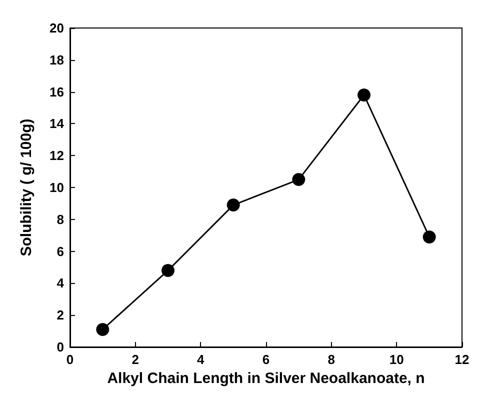 This screenshot has height=405, width=484. I want to click on y-tick-label: 20, so click(57, 28).